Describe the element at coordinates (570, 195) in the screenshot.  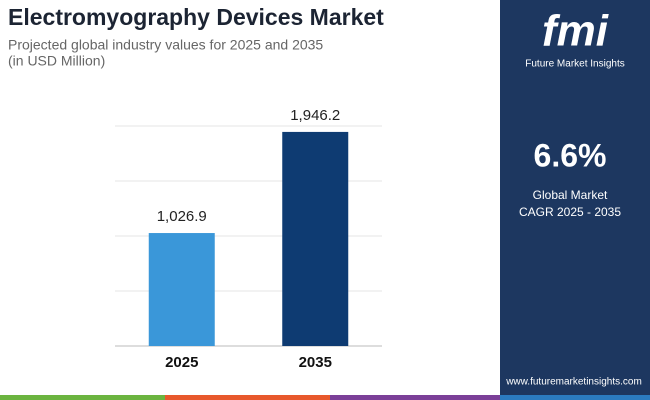
I see `cagr-label: Global Market` at that location.